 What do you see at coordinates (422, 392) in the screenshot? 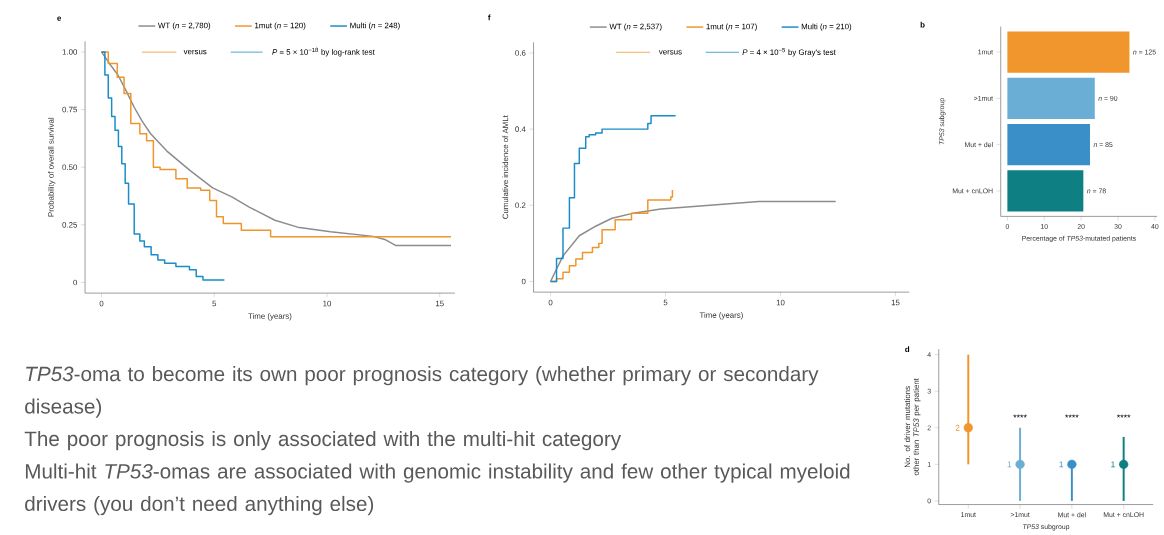
I see `text: TP53-oma to become its own poor prognosis category (whether primary or secondary disease)` at bounding box center [422, 392].